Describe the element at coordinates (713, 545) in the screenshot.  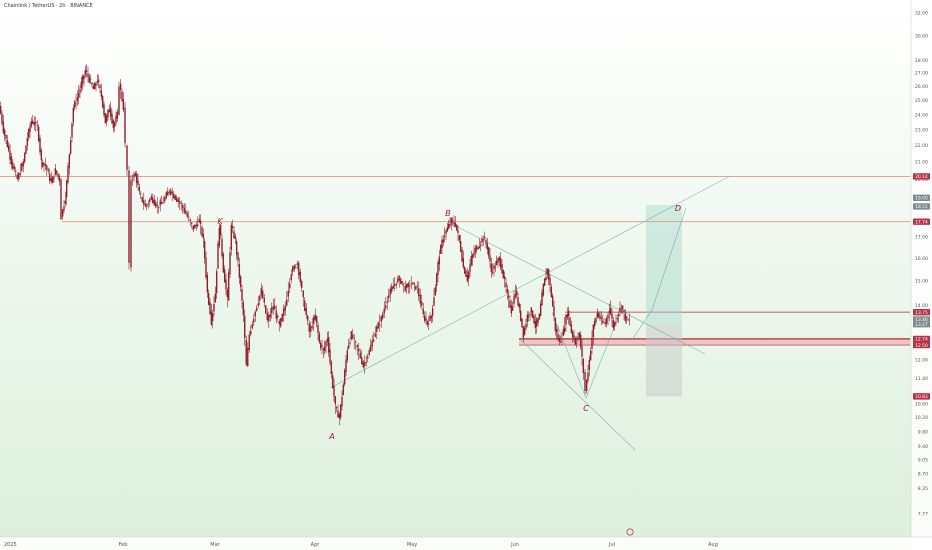
I see `x-tick-label: Aug` at that location.